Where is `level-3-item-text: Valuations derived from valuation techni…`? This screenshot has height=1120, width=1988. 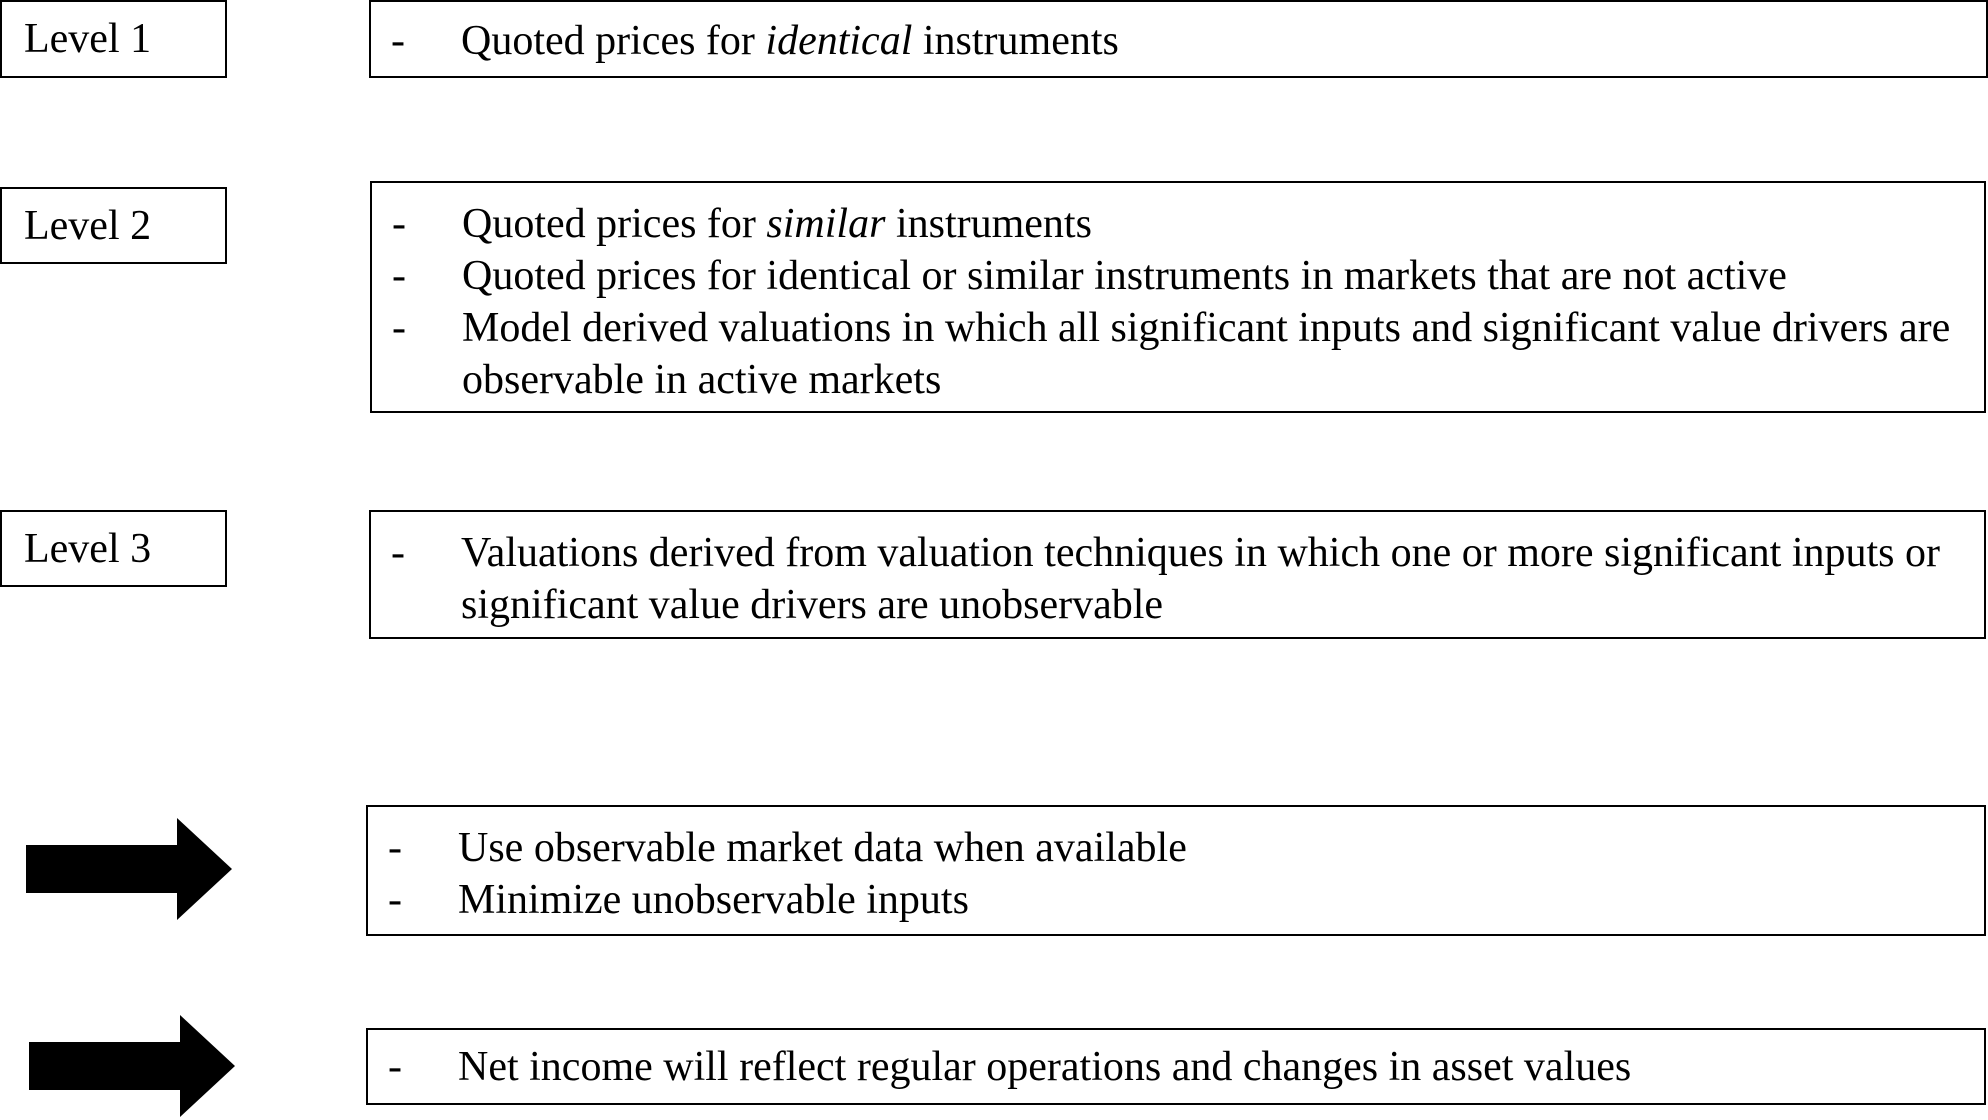 level-3-item-text: Valuations derived from valuation techni… is located at coordinates (1200, 579).